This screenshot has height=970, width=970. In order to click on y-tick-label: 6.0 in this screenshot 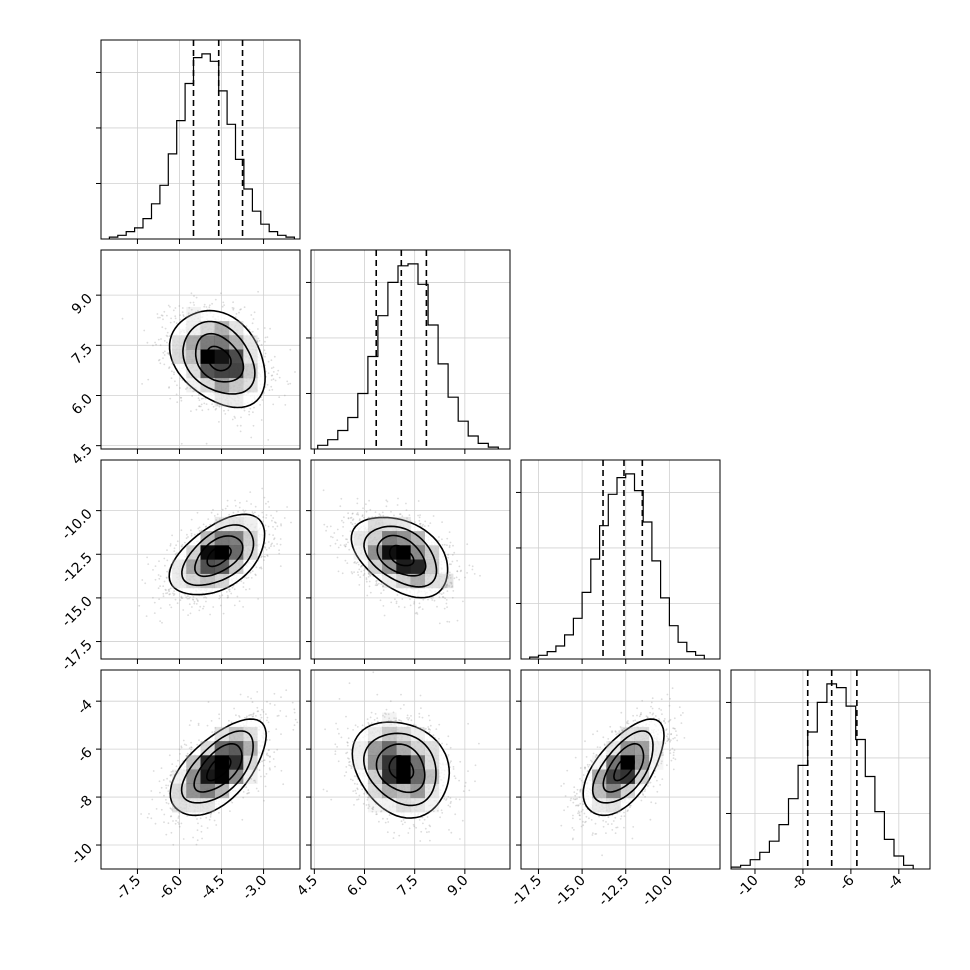, I will do `click(82, 404)`.